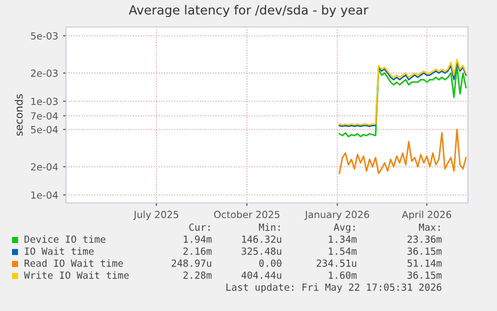  Describe the element at coordinates (429, 227) in the screenshot. I see `text: Max:` at that location.